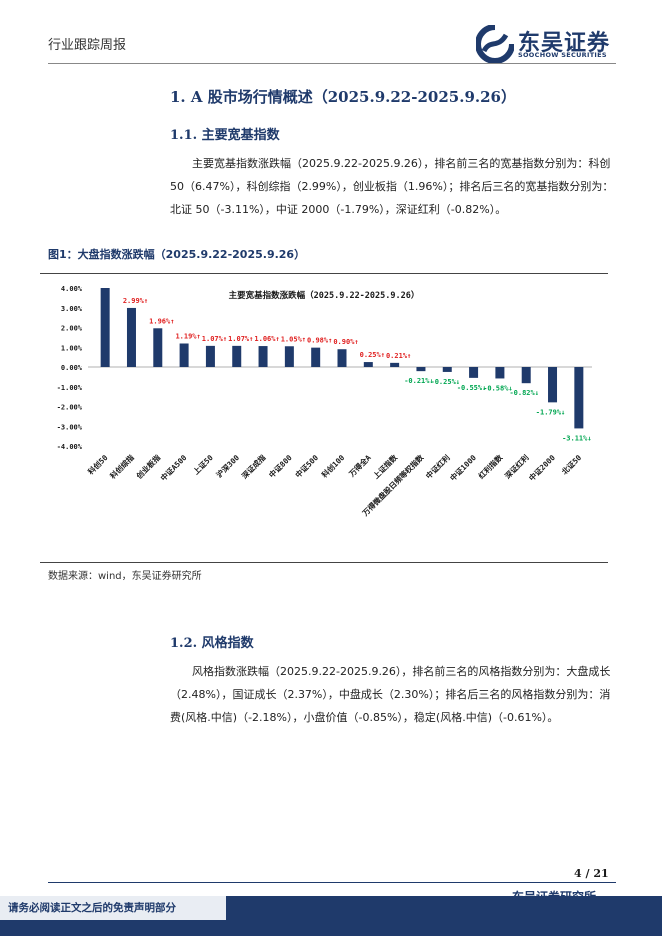  I want to click on soochow-logo-icon, so click(495, 44).